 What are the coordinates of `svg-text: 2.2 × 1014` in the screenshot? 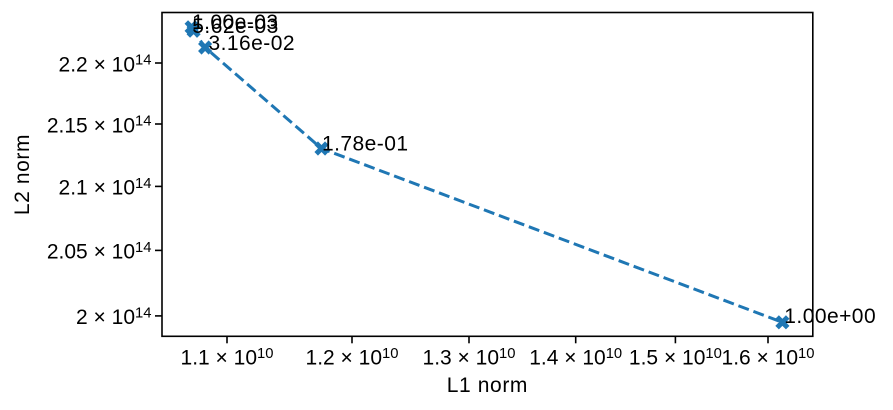 It's located at (105, 65).